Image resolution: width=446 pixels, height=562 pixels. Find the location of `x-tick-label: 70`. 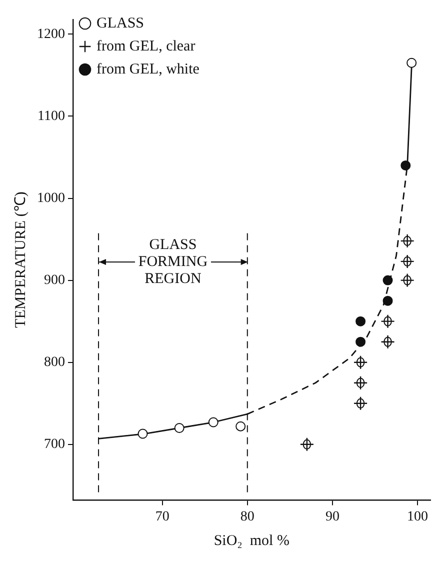

x-tick-label: 70 is located at coordinates (162, 516).